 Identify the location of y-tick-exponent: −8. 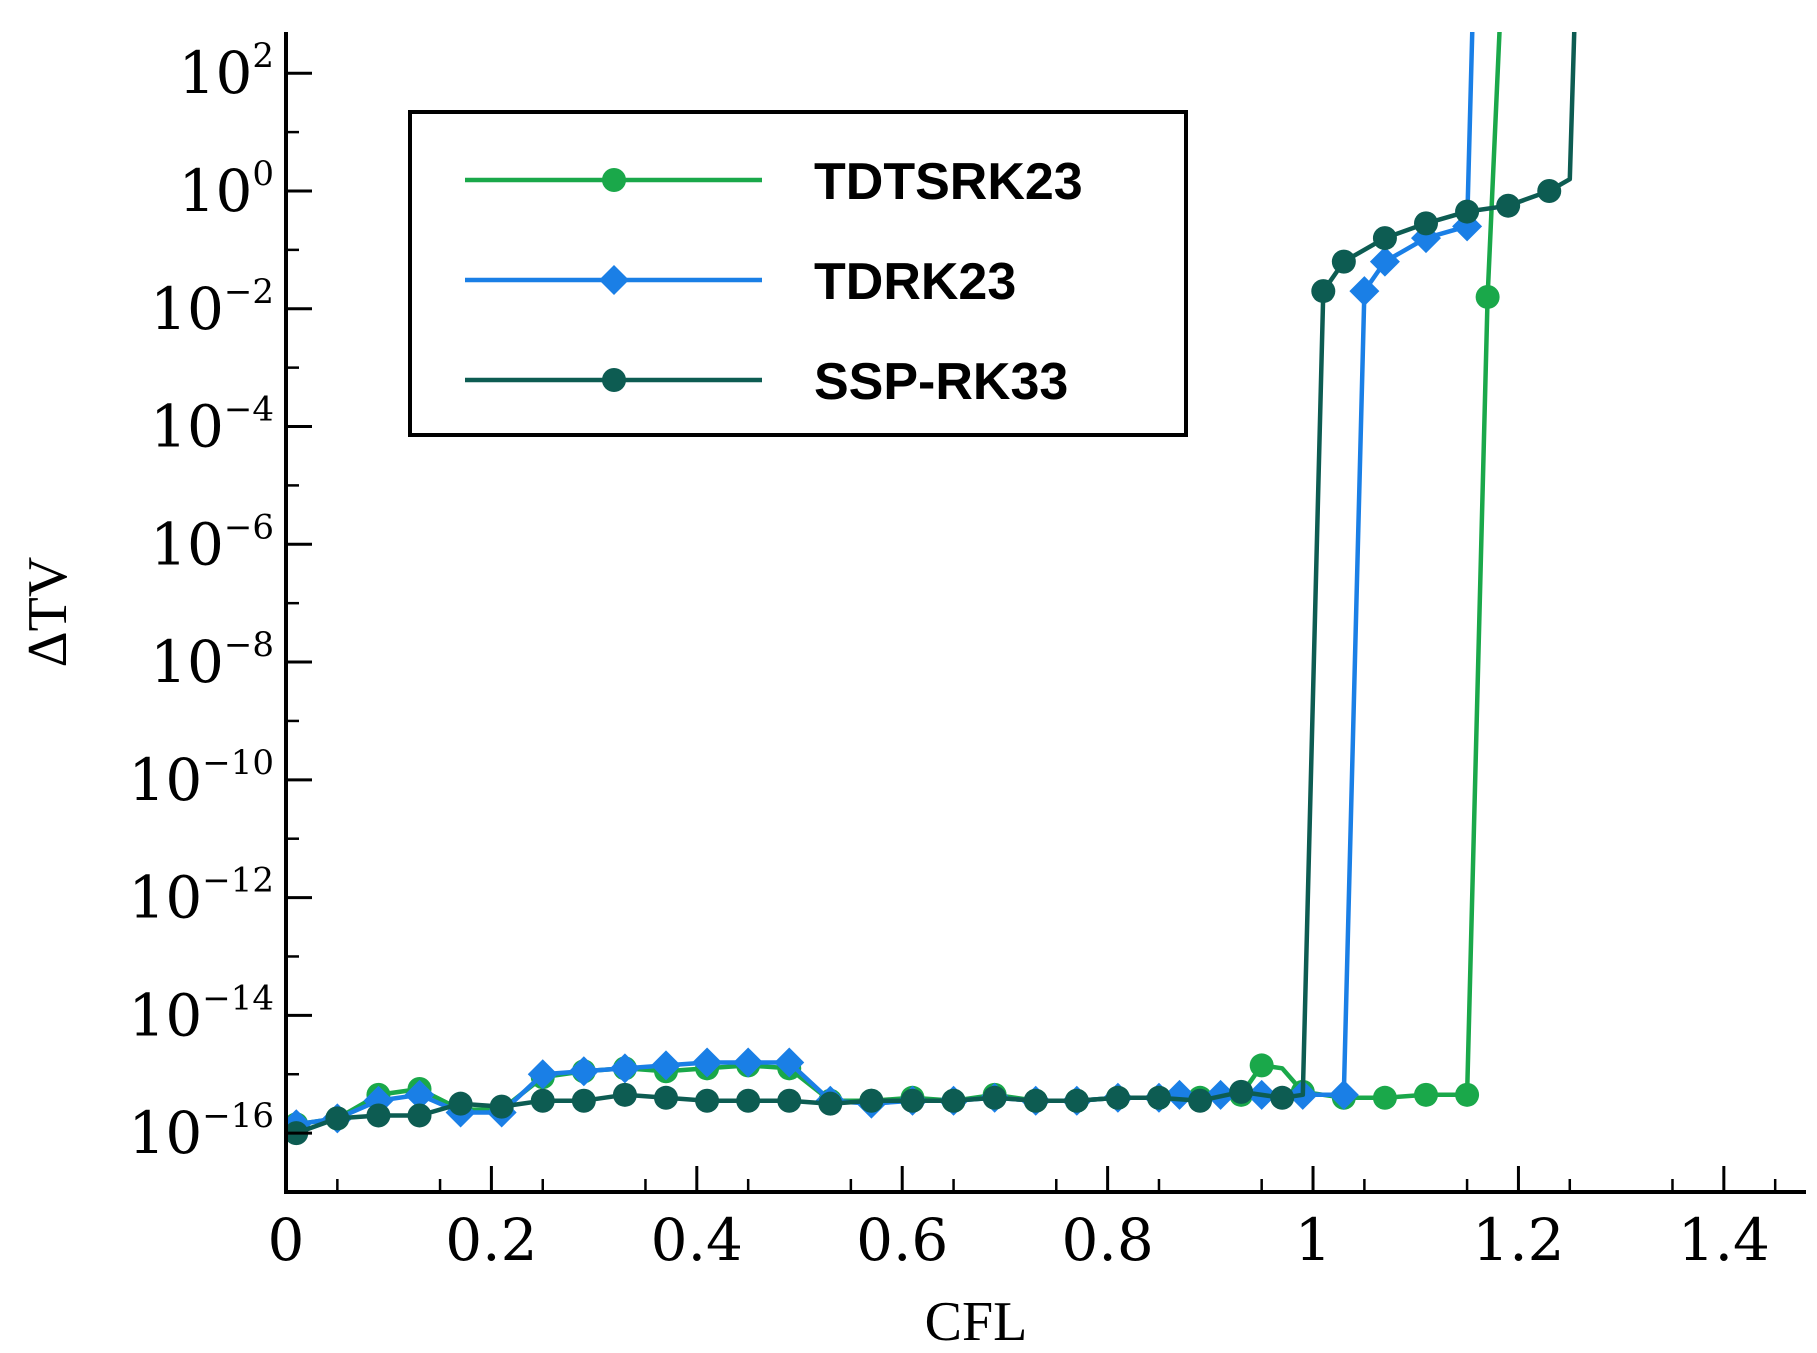
(249, 645).